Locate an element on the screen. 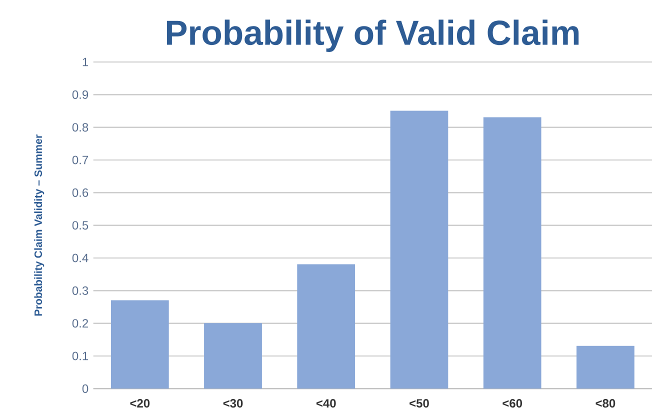 The width and height of the screenshot is (652, 414). y-tick-label: 0.5 is located at coordinates (80, 225).